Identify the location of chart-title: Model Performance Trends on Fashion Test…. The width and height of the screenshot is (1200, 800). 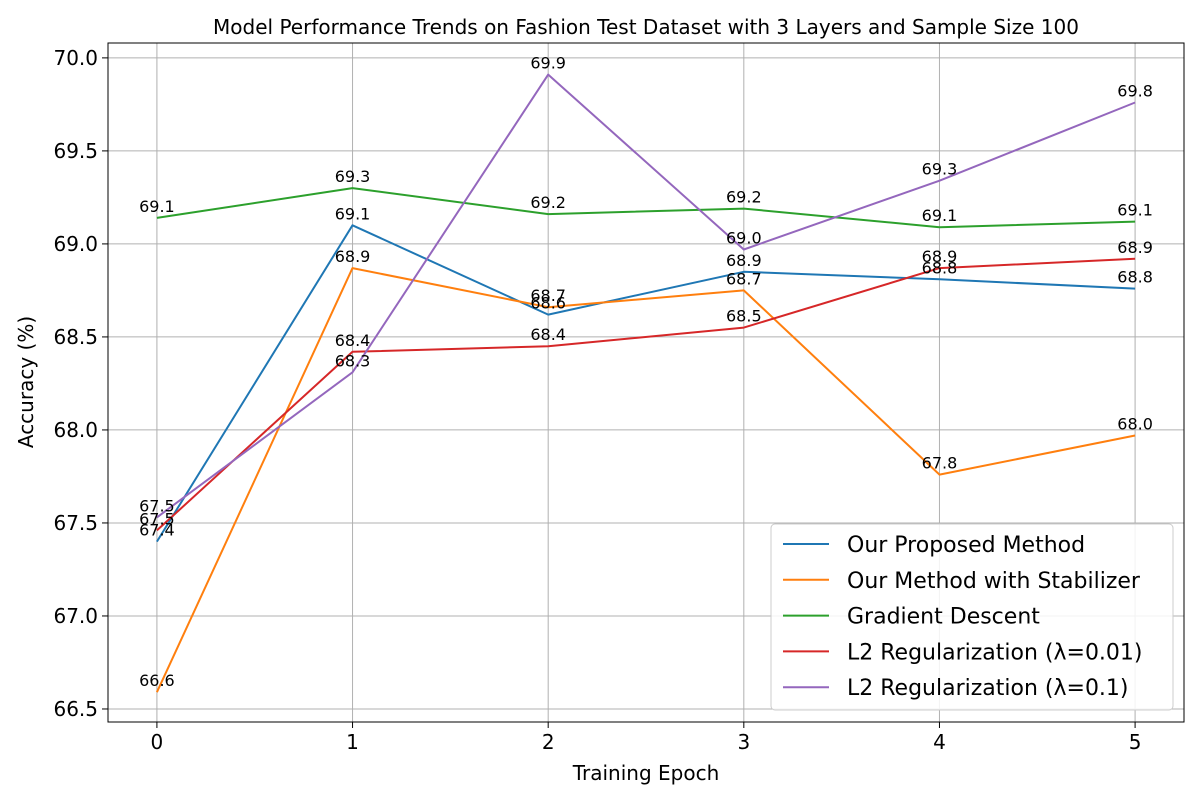
(646, 27).